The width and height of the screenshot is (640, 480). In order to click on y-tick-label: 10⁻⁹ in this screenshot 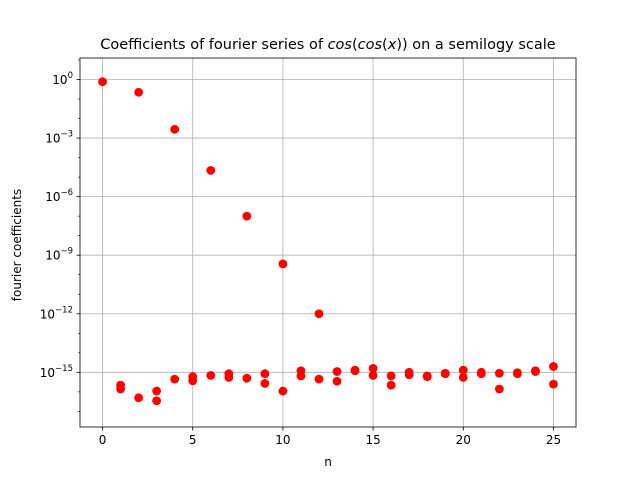, I will do `click(59, 255)`.